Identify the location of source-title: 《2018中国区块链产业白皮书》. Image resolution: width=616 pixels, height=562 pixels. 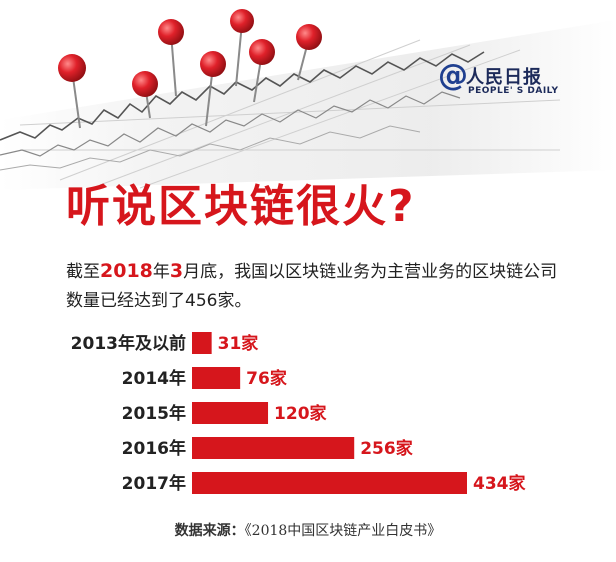
(343, 531).